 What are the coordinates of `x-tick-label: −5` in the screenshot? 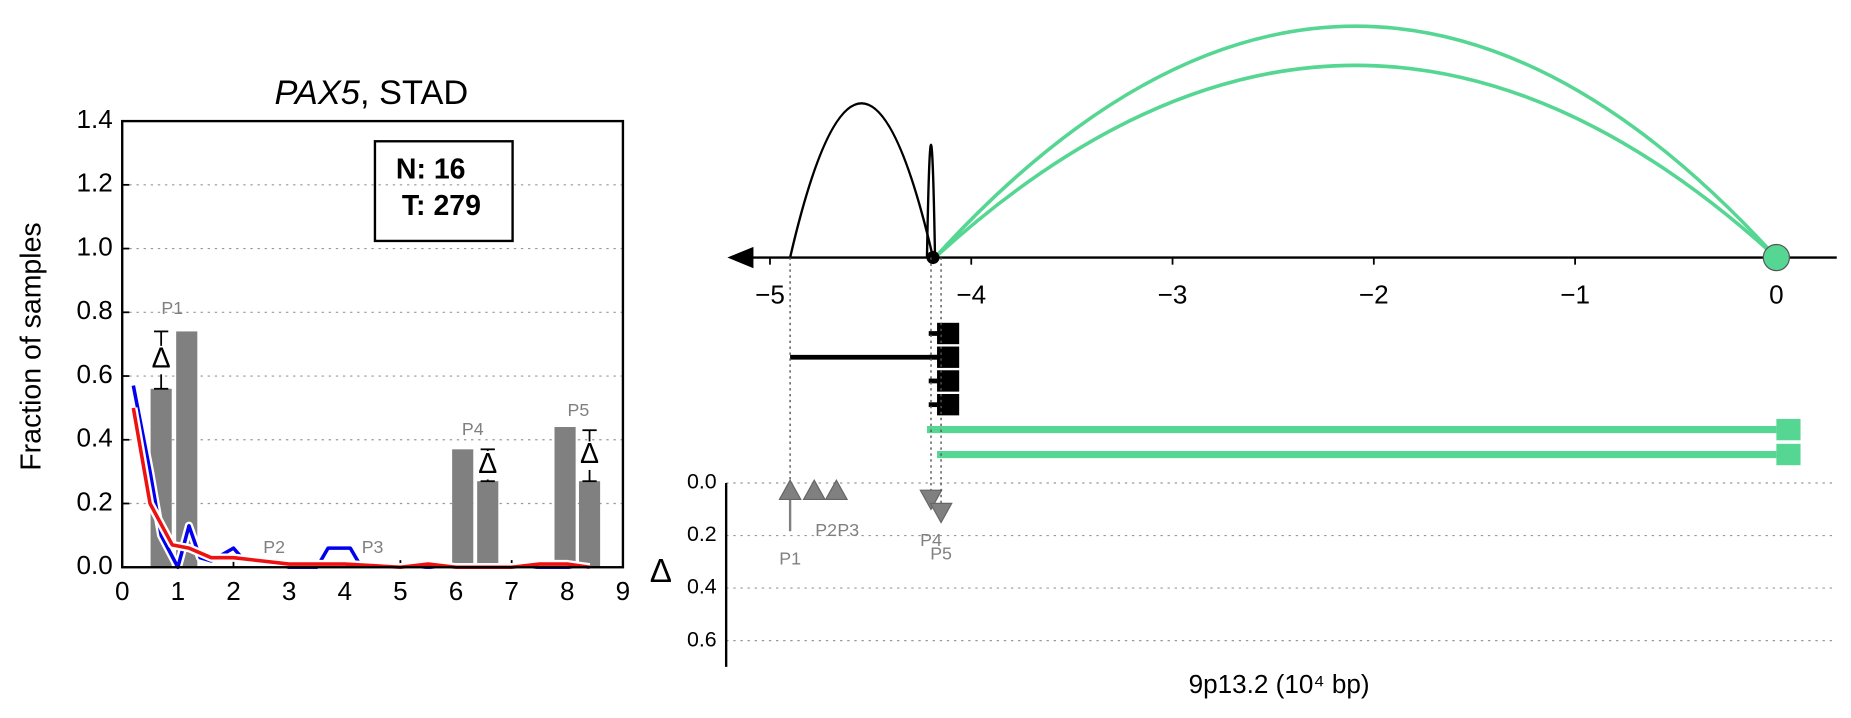 It's located at (770, 295).